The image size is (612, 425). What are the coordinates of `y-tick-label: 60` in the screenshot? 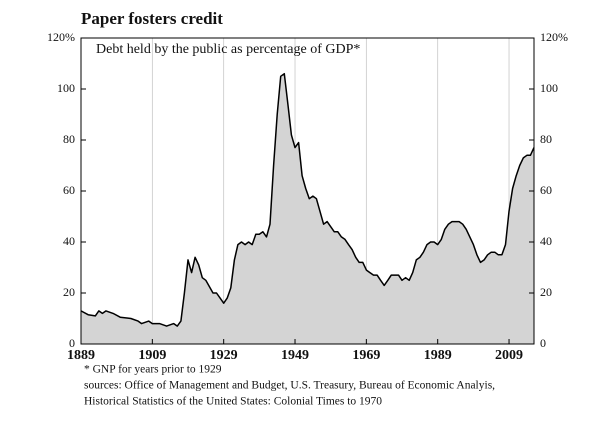 It's located at (69, 190).